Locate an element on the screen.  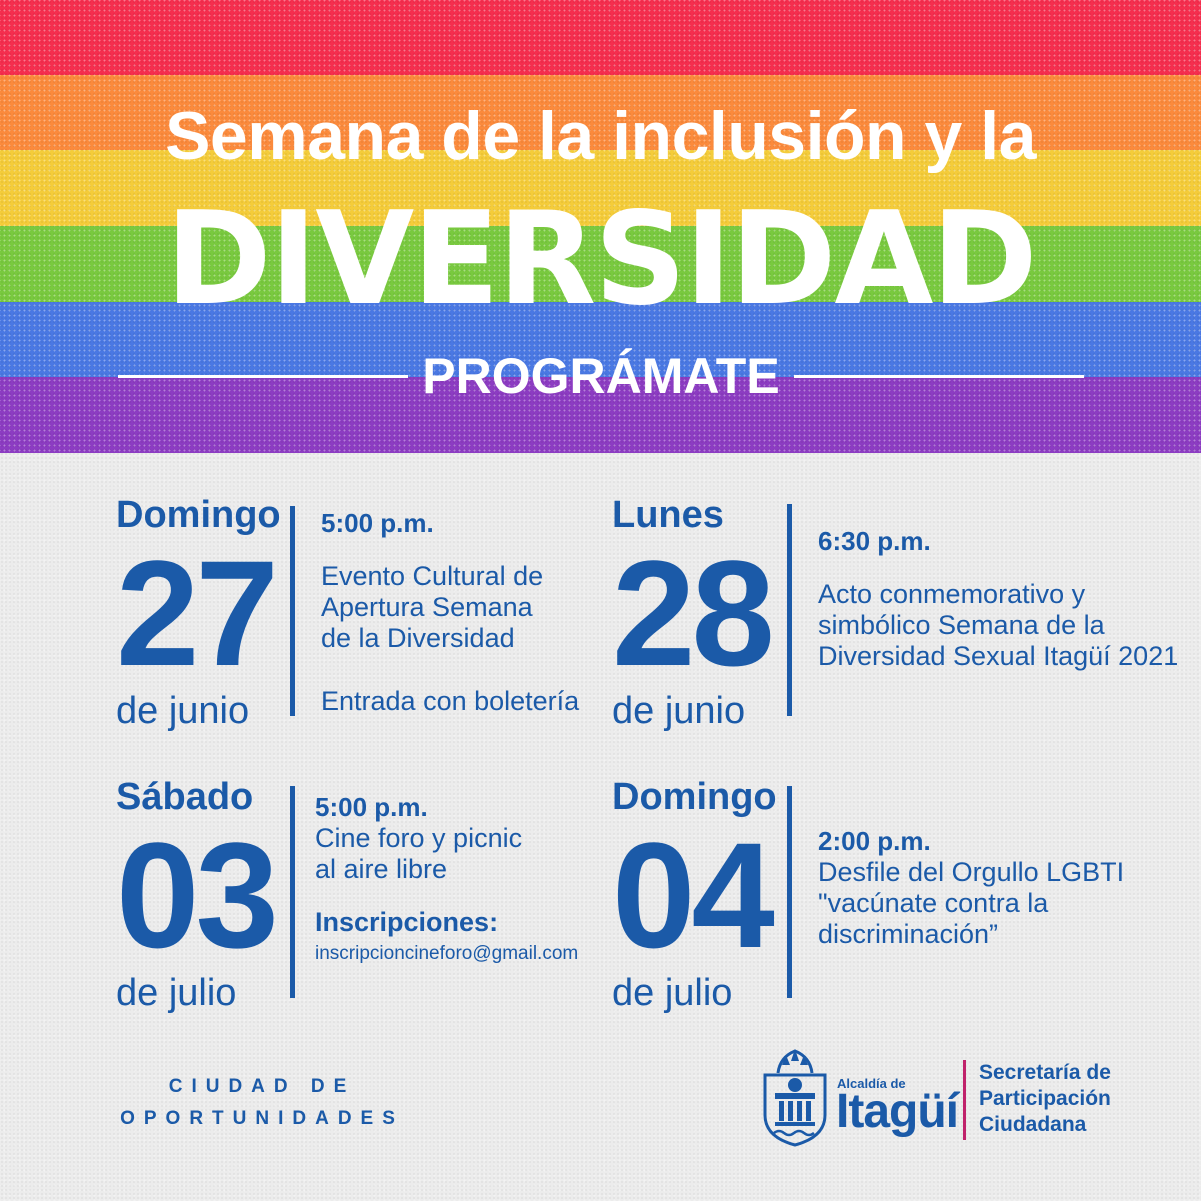
event-description-line: al aire libre is located at coordinates (381, 869).